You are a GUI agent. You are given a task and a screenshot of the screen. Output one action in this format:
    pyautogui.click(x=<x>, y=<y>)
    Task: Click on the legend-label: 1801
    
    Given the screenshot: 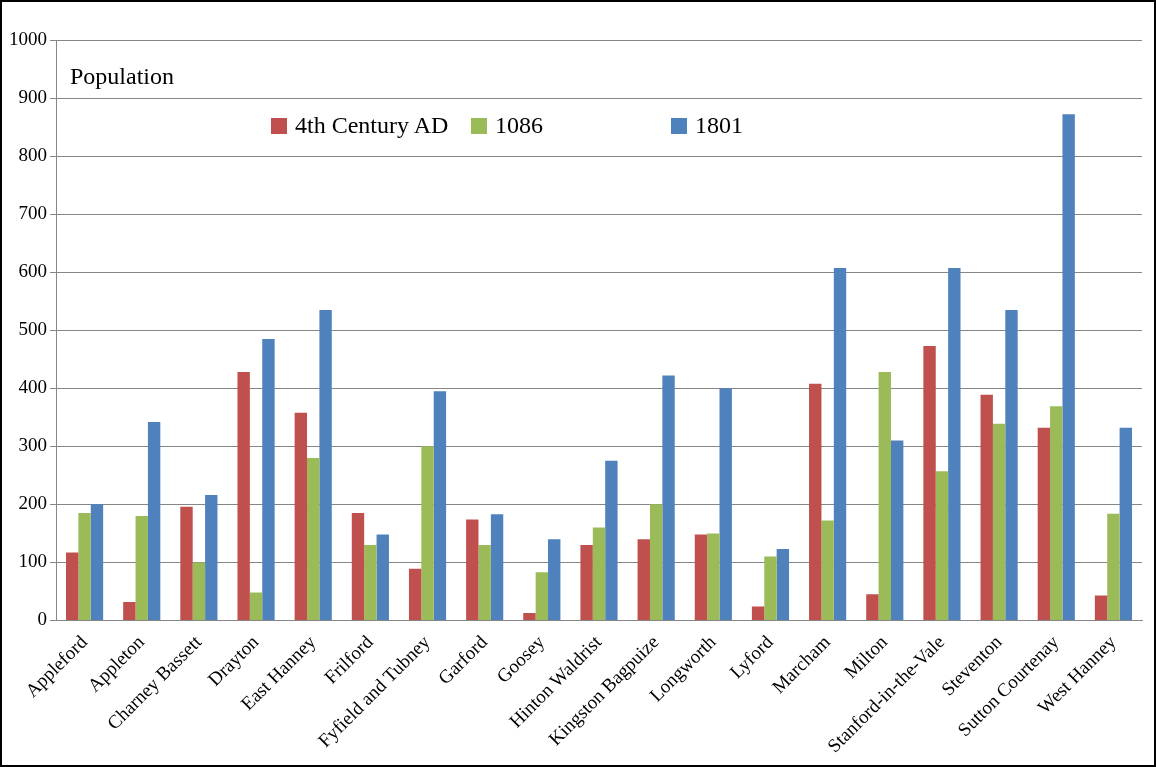 What is the action you would take?
    pyautogui.click(x=719, y=125)
    